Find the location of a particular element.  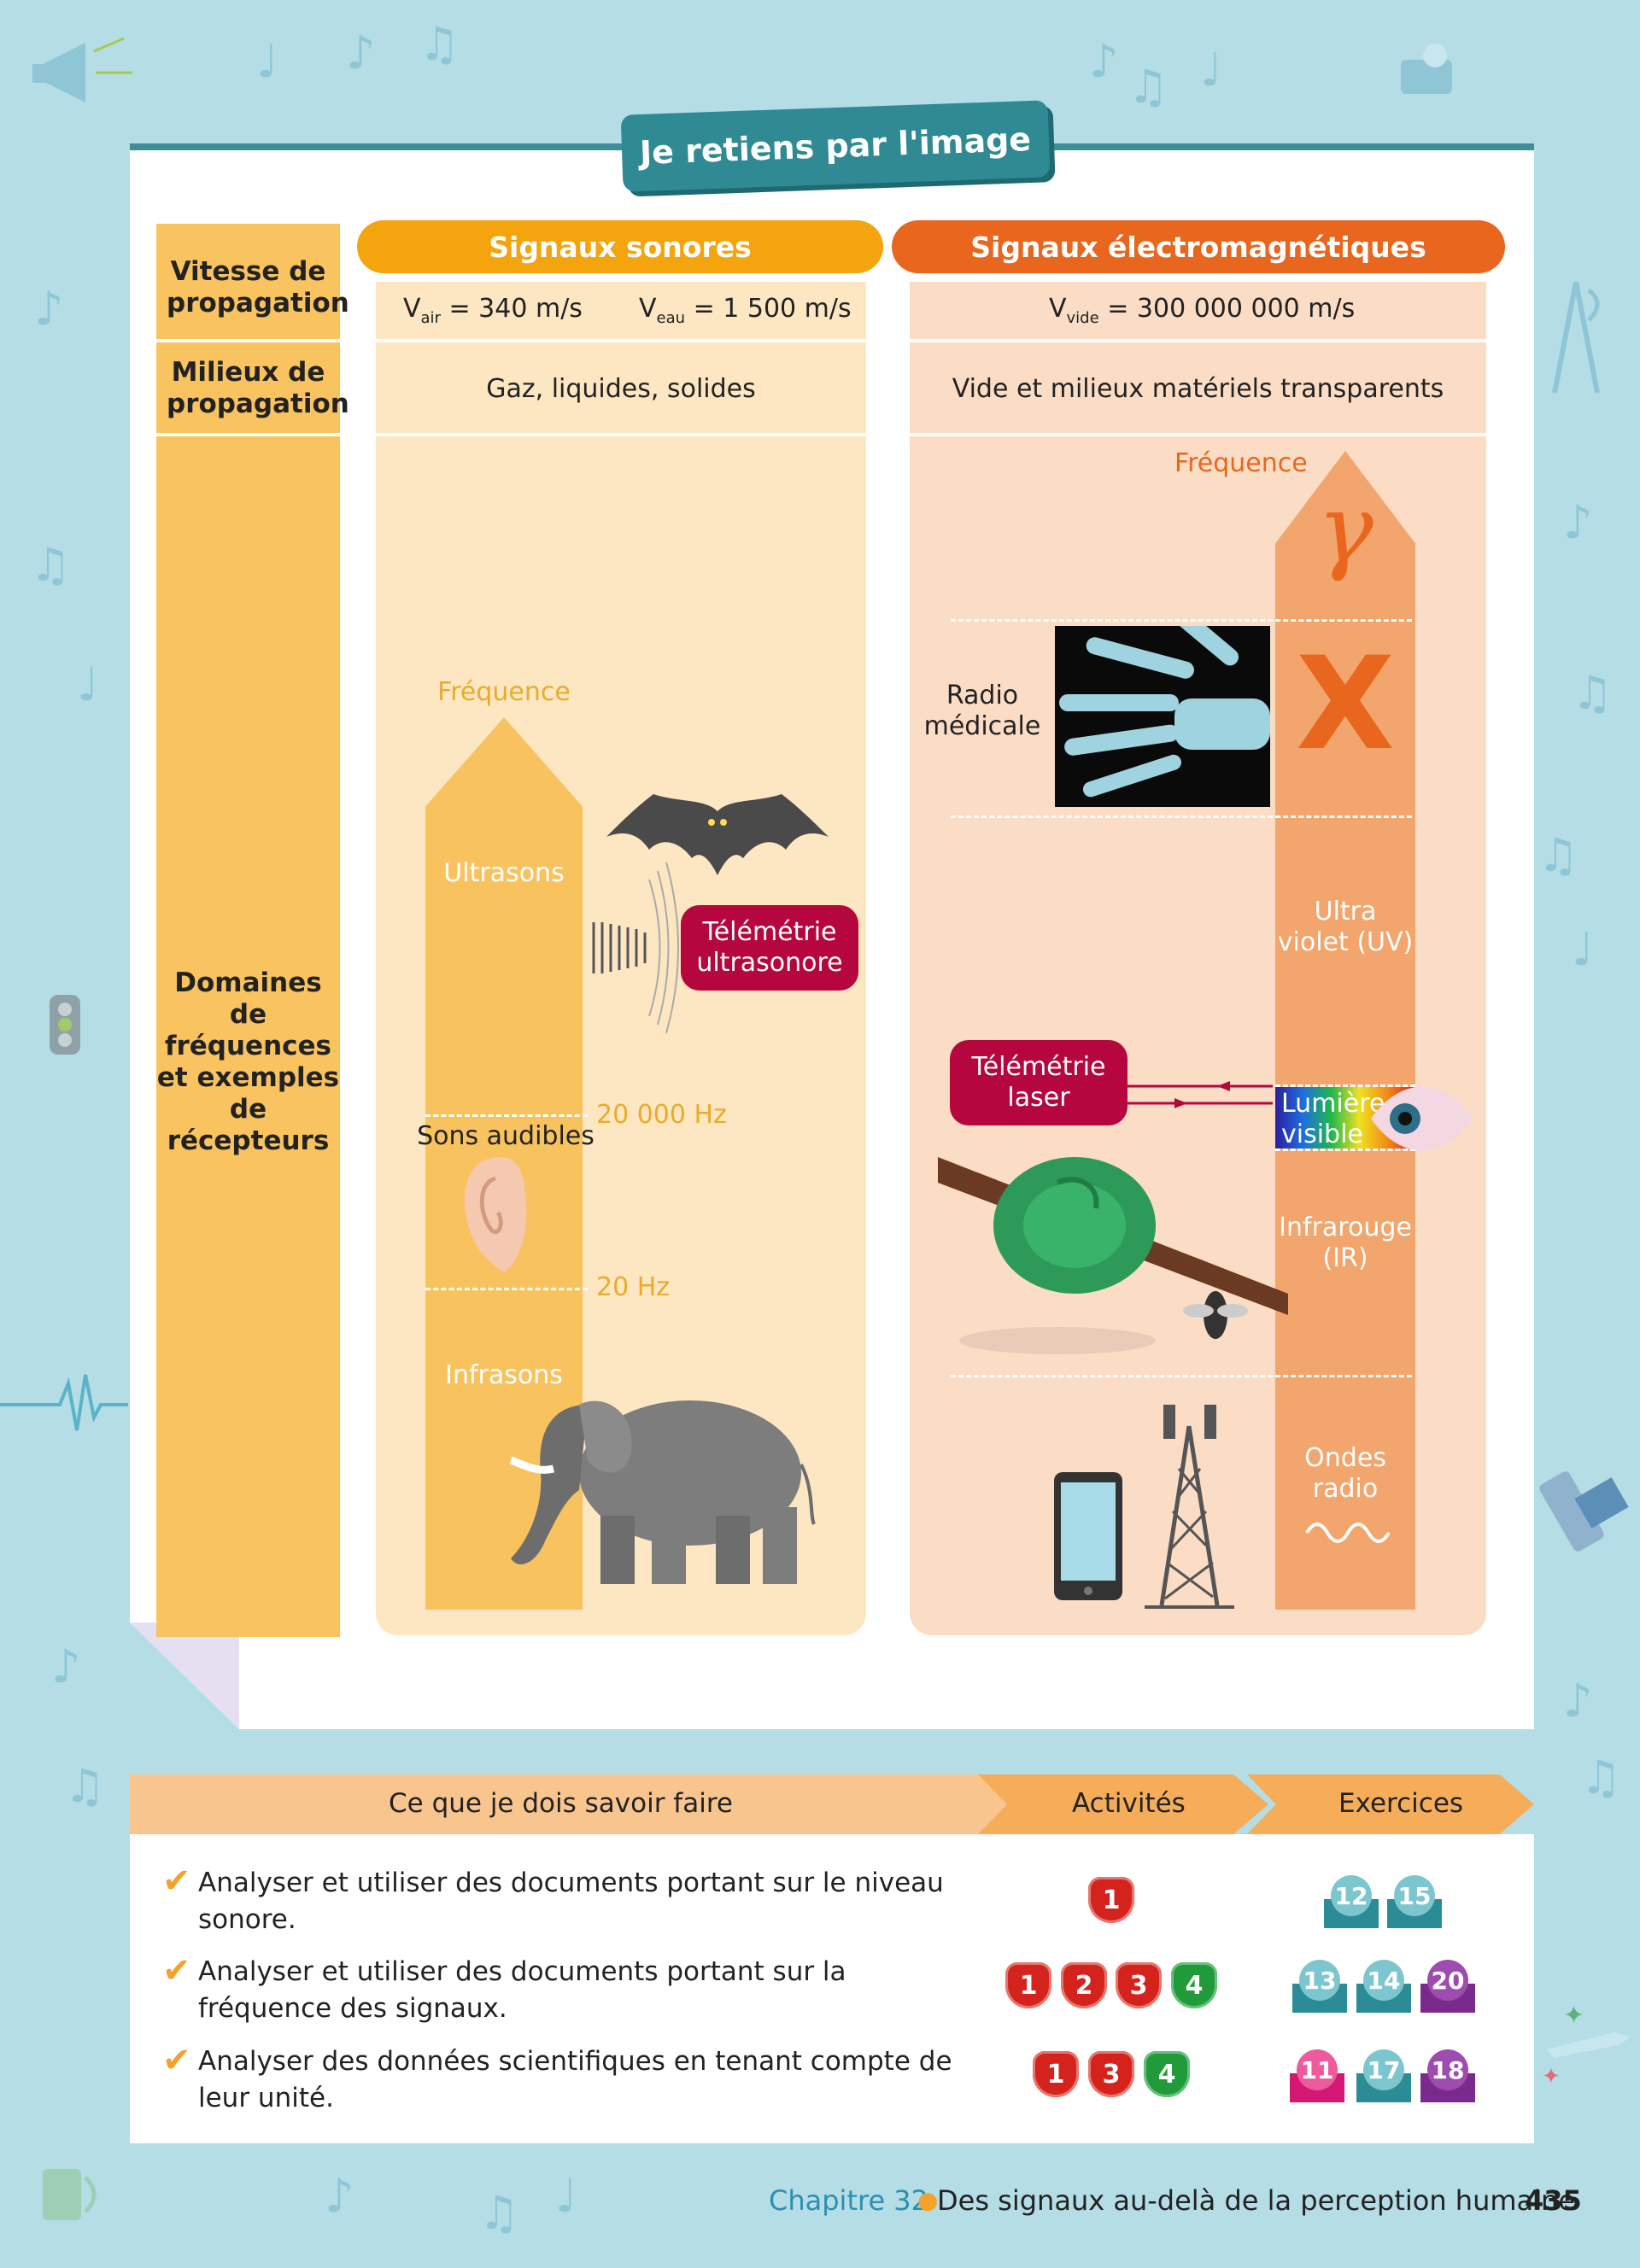

traffic-light-icon is located at coordinates (65, 1025).